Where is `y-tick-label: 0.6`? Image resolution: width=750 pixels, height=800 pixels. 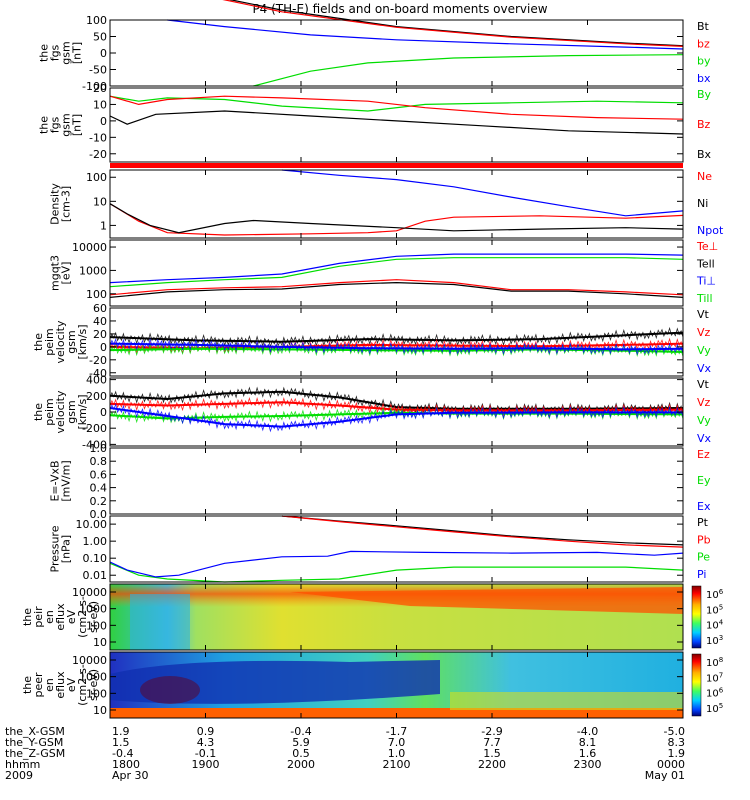
y-tick-label: 0.6 is located at coordinates (99, 474).